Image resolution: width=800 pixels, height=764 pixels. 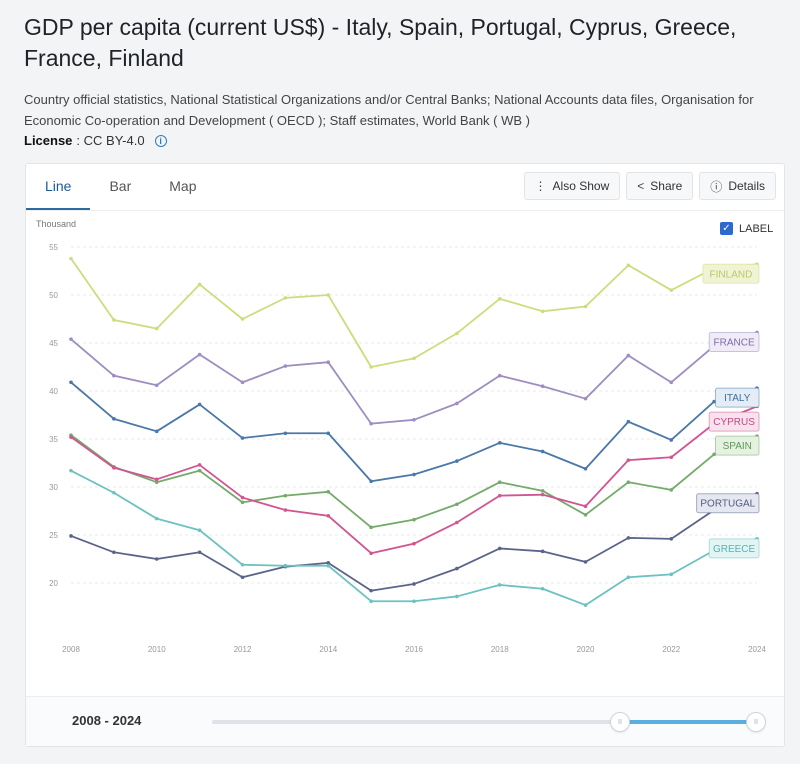 What do you see at coordinates (489, 722) in the screenshot?
I see `range-slider: II II` at bounding box center [489, 722].